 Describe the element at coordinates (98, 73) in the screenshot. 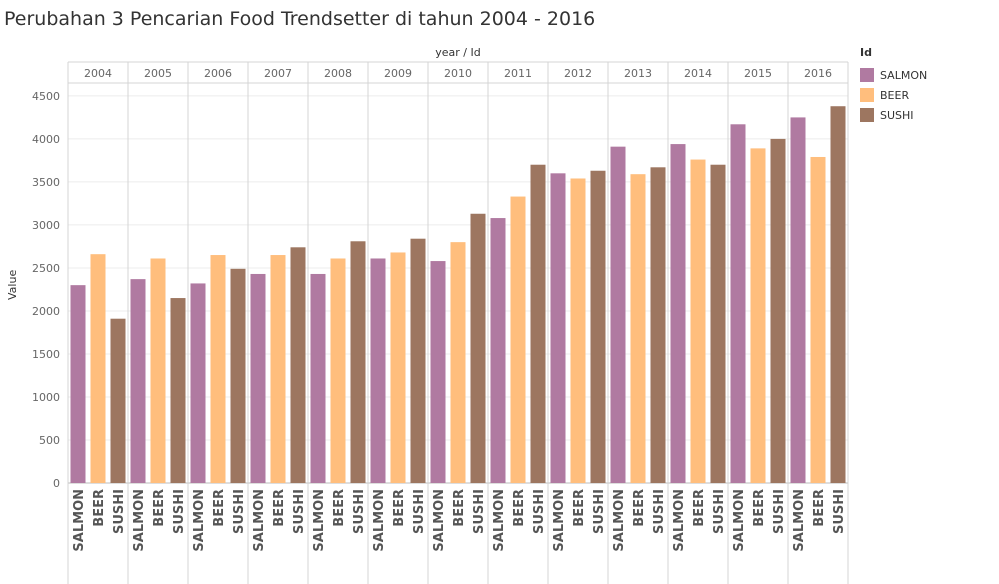

I see `column-header-year: 2004` at that location.